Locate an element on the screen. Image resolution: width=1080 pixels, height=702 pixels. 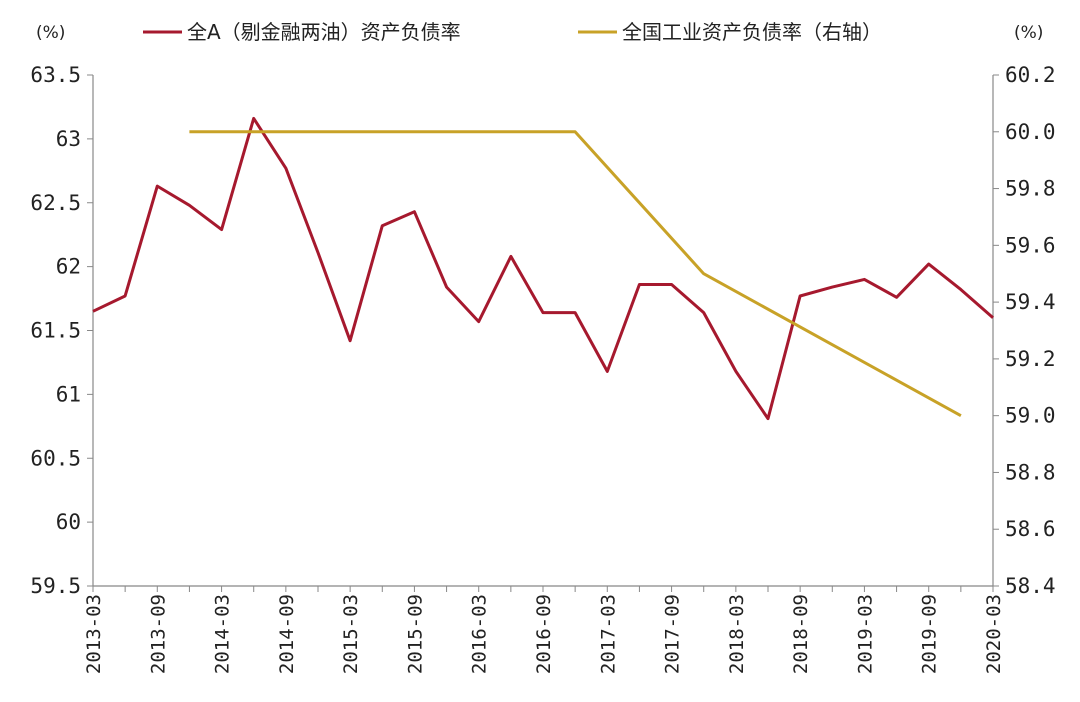
x-tick-label: 2014-09 is located at coordinates (287, 634).